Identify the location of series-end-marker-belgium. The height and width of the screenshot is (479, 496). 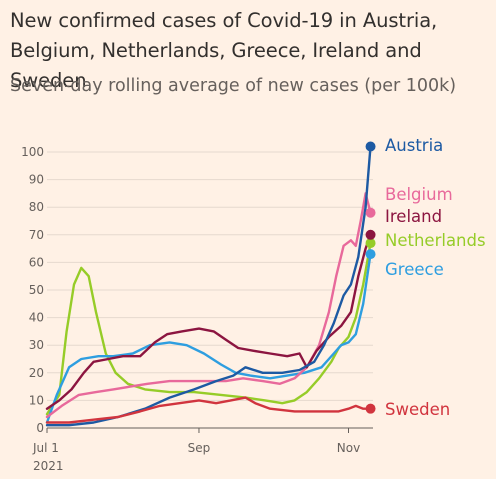
(370, 212).